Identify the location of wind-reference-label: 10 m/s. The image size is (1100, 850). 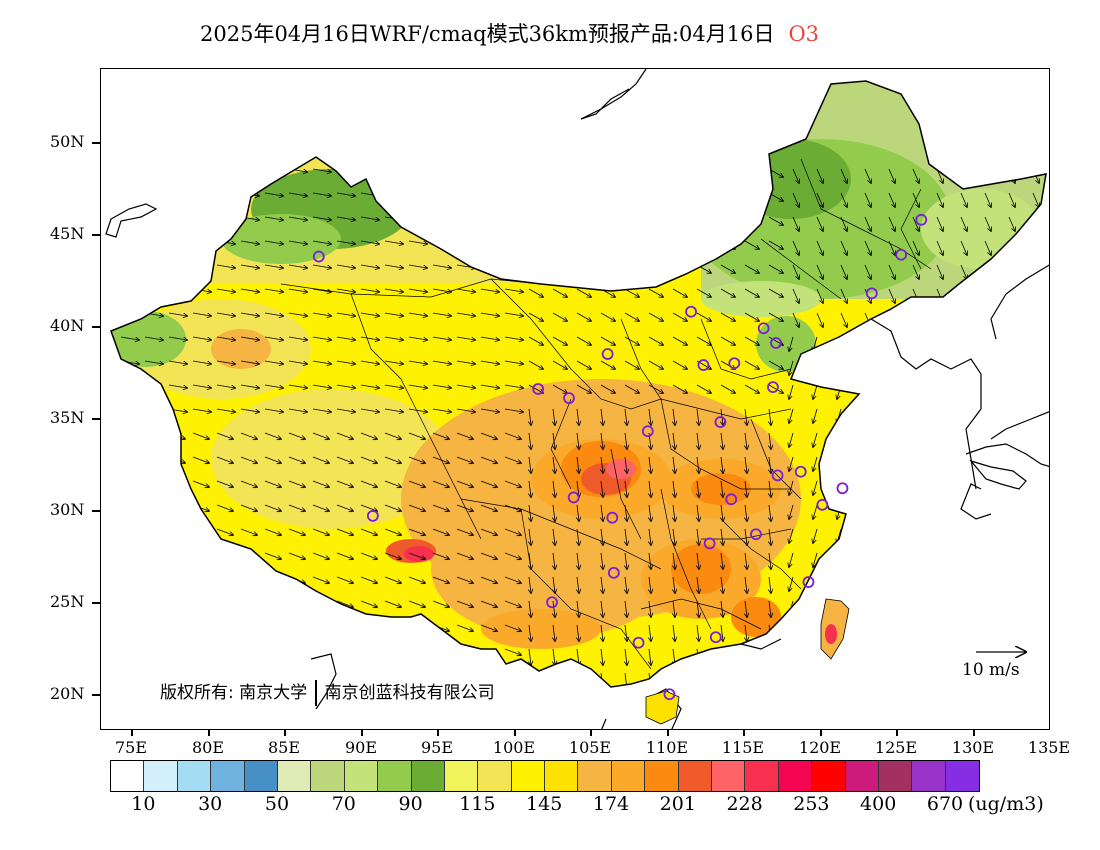
(991, 670).